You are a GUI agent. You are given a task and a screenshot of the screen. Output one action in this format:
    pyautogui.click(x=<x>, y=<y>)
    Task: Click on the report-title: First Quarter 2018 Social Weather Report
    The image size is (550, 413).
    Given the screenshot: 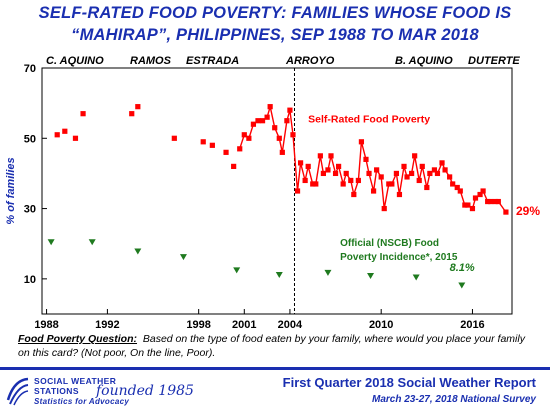 What is the action you would take?
    pyautogui.click(x=409, y=382)
    